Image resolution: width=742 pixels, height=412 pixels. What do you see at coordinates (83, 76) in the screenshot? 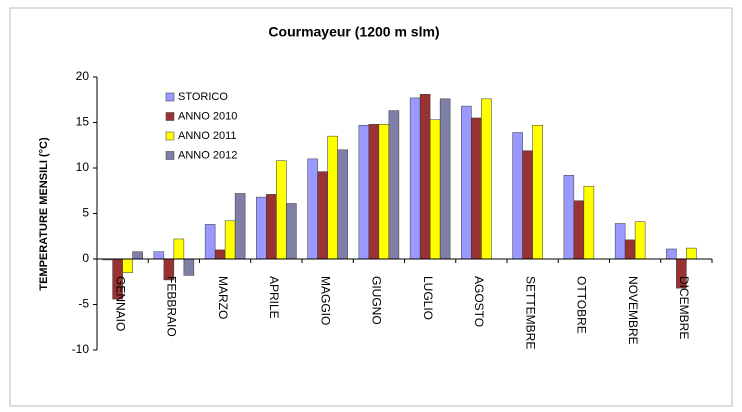
I see `y-tick-label: 20` at bounding box center [83, 76].